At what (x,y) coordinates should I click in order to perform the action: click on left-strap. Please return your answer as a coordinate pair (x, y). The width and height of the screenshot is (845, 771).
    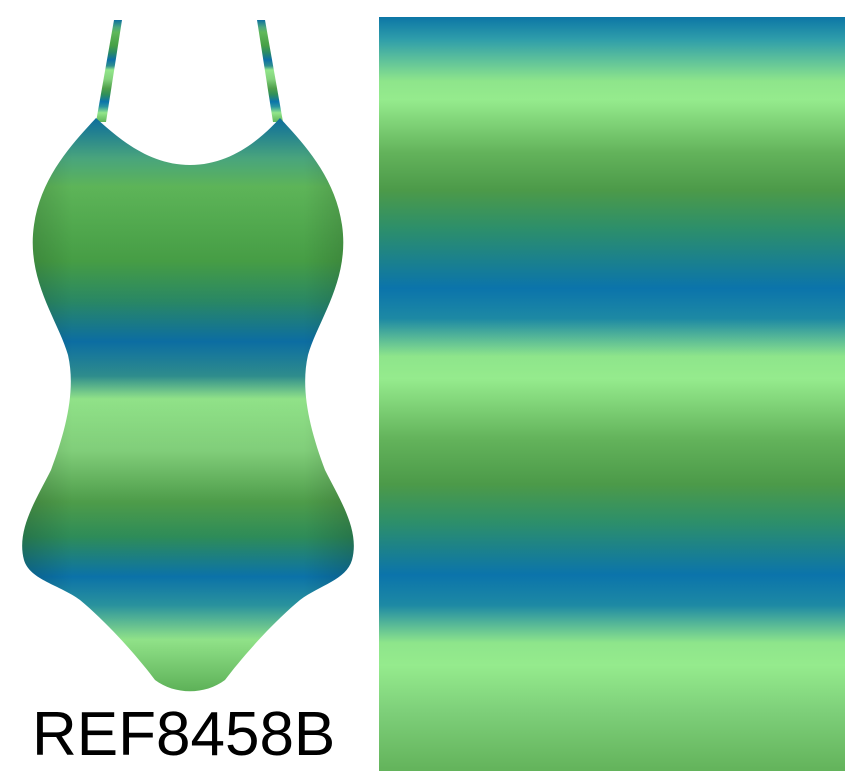
    Looking at the image, I should click on (109, 71).